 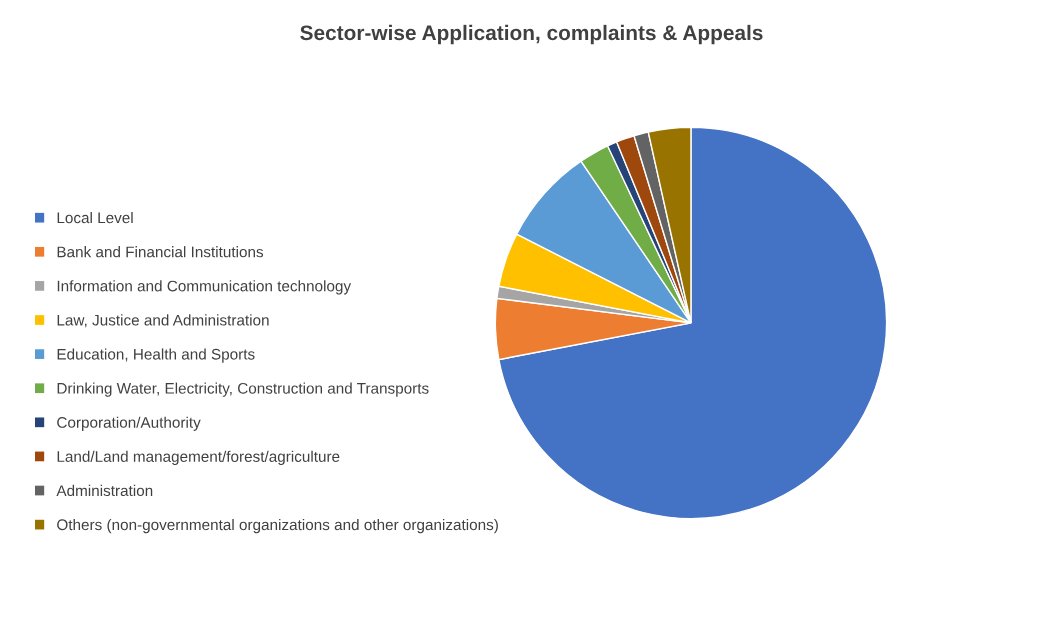 I want to click on legend-label: Local Level, so click(x=95, y=218).